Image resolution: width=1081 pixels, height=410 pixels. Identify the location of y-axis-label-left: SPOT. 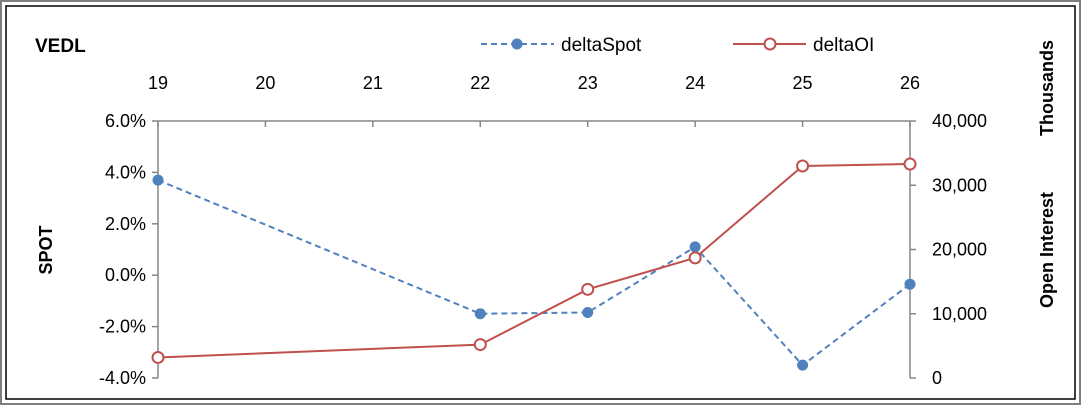
(46, 249).